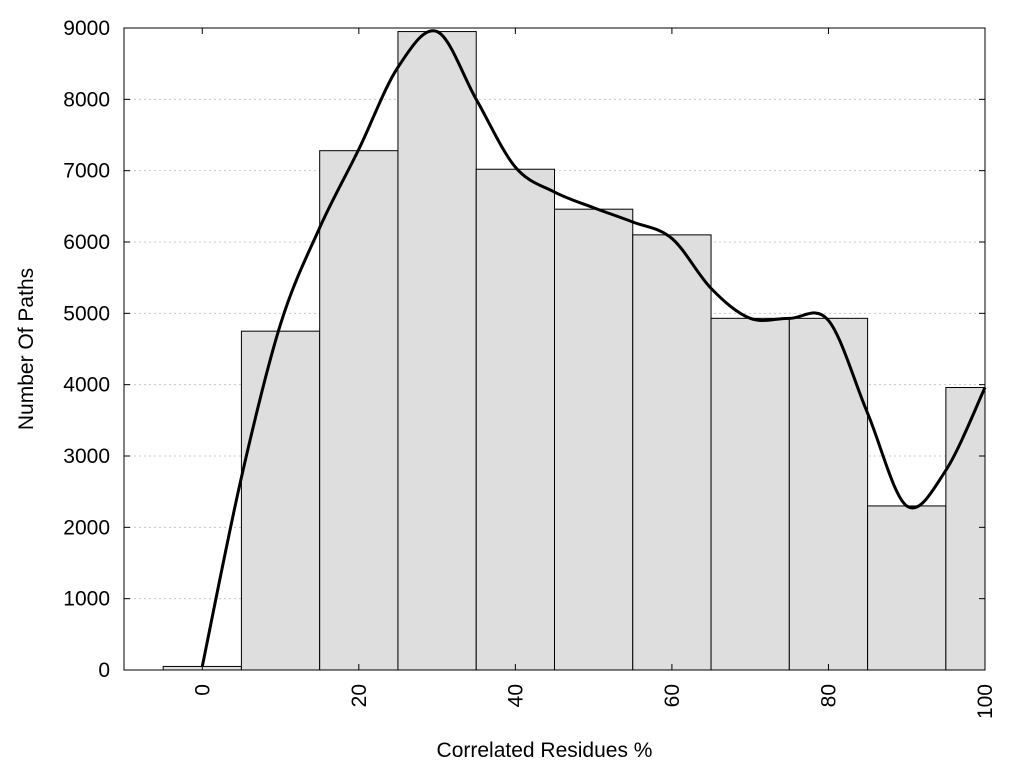 This screenshot has height=768, width=1024. What do you see at coordinates (545, 750) in the screenshot?
I see `x-axis-title: Correlated Residues %` at bounding box center [545, 750].